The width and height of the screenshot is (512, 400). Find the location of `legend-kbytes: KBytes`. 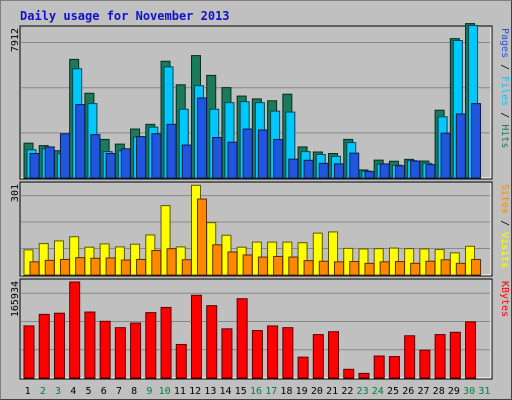

legend-kbytes: KBytes is located at coordinates (504, 299).